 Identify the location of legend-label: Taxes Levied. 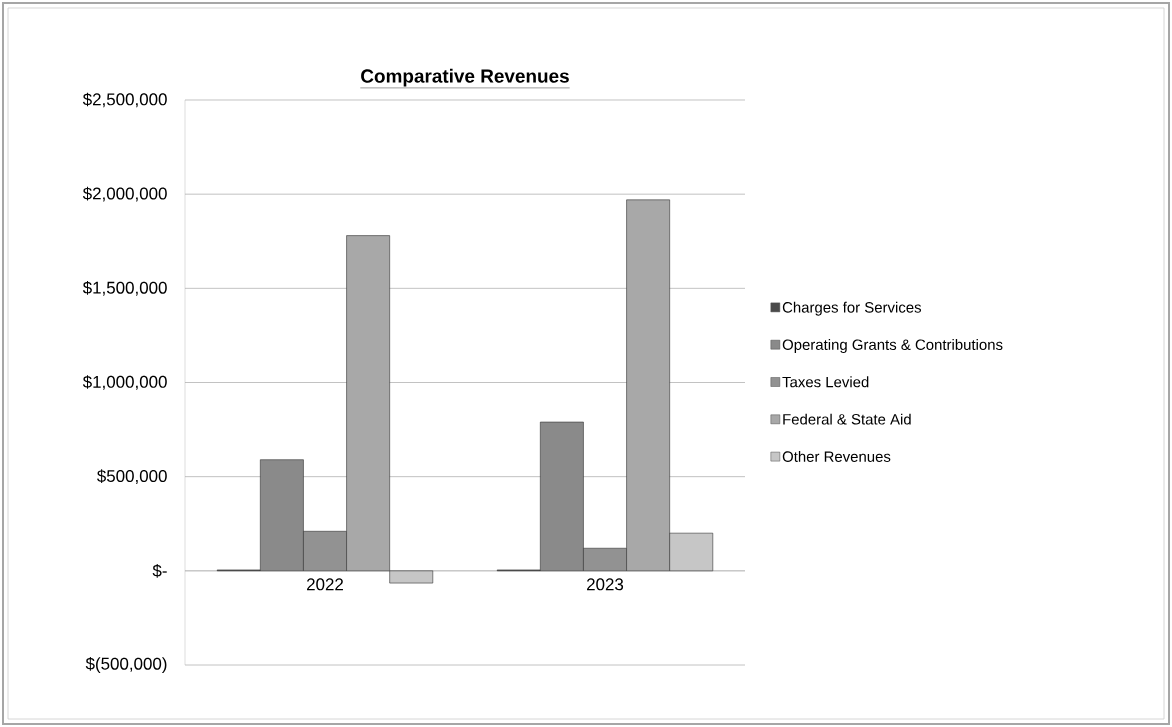
(825, 382).